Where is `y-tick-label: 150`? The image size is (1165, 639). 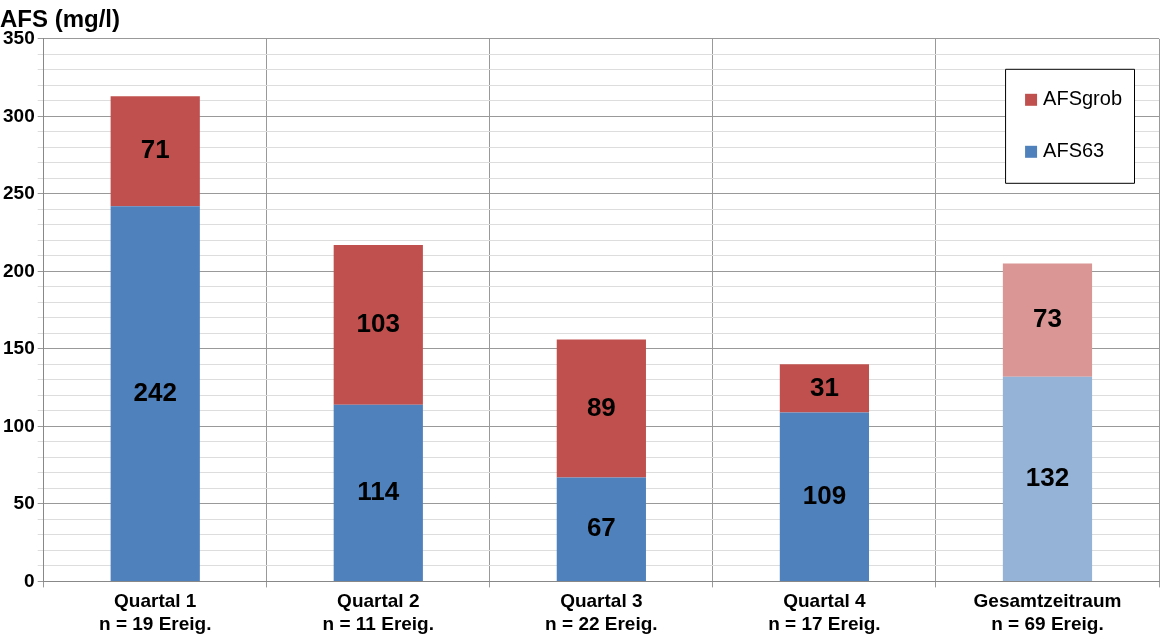 y-tick-label: 150 is located at coordinates (19, 348).